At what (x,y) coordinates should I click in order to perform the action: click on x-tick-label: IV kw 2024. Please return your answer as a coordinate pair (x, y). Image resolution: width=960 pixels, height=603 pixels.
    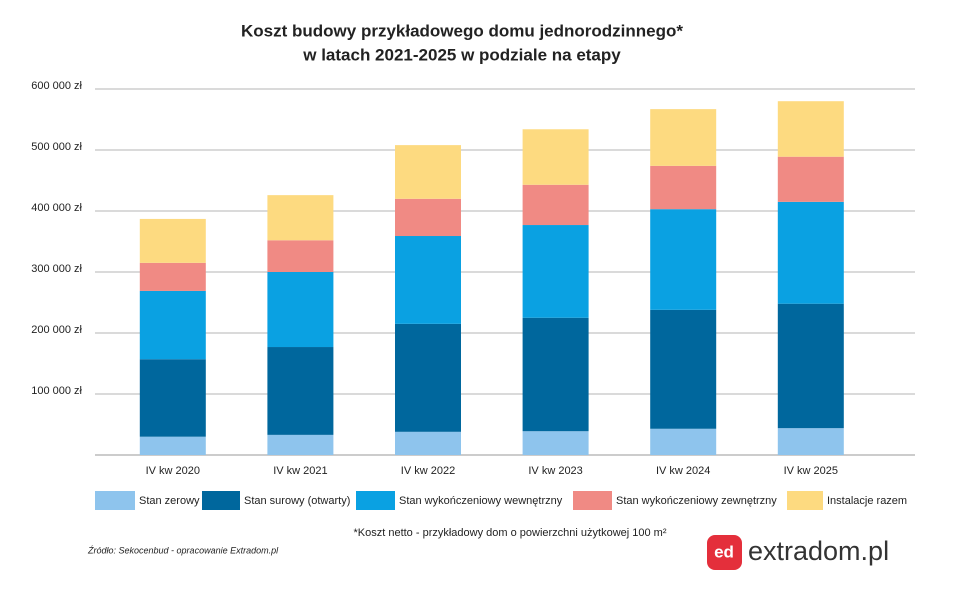
    Looking at the image, I should click on (683, 471).